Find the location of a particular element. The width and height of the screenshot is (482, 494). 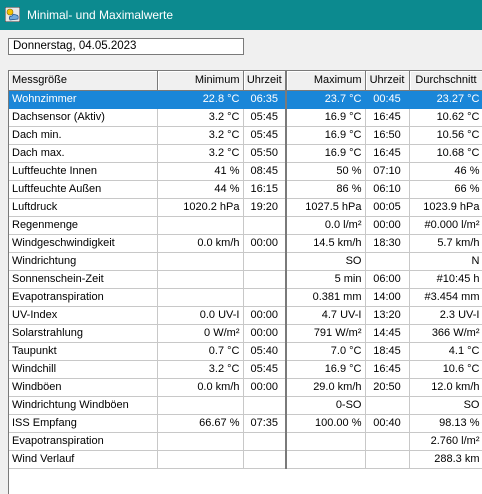

row-min-time: 05:50 is located at coordinates (265, 153).